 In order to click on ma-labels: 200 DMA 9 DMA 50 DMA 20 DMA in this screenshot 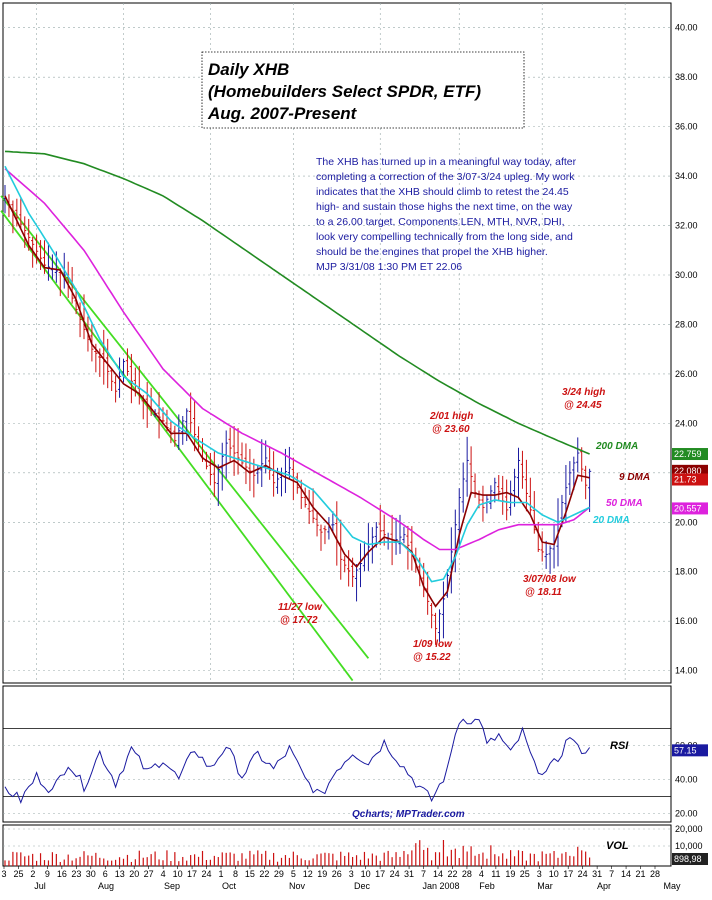, I will do `click(621, 483)`.